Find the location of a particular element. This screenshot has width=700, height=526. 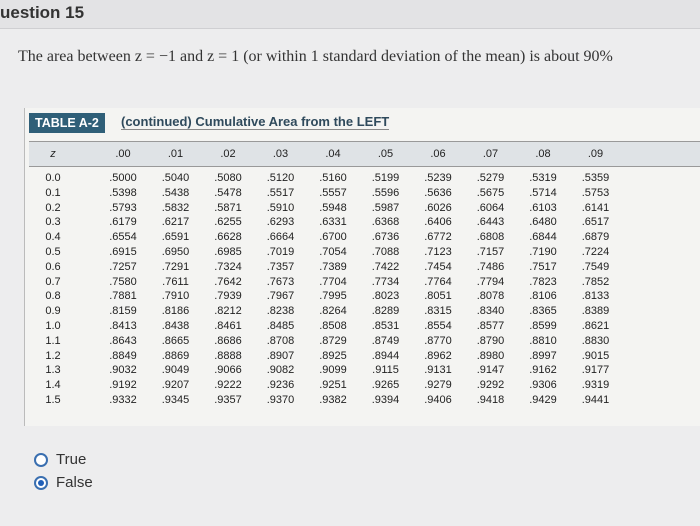

table-cell: .7939 is located at coordinates (228, 296).